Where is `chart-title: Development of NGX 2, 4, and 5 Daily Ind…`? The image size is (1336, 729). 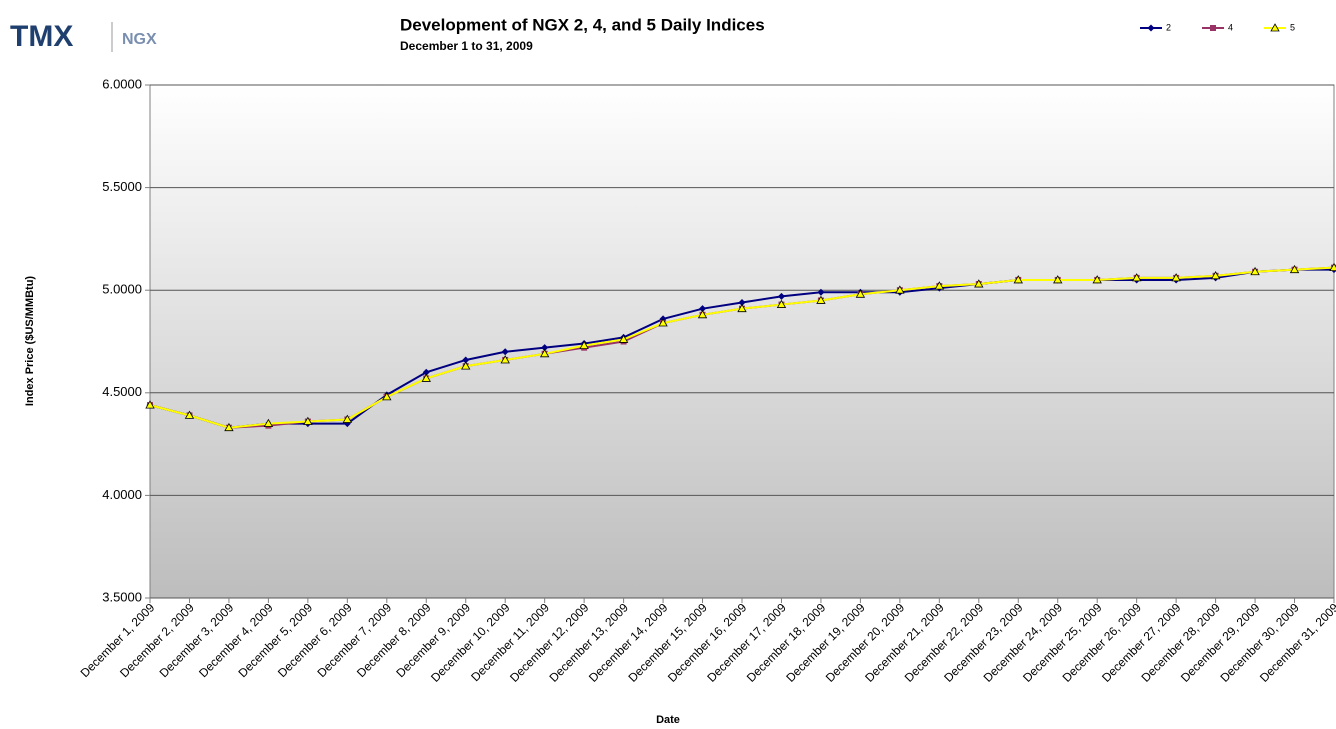 chart-title: Development of NGX 2, 4, and 5 Daily Ind… is located at coordinates (582, 24).